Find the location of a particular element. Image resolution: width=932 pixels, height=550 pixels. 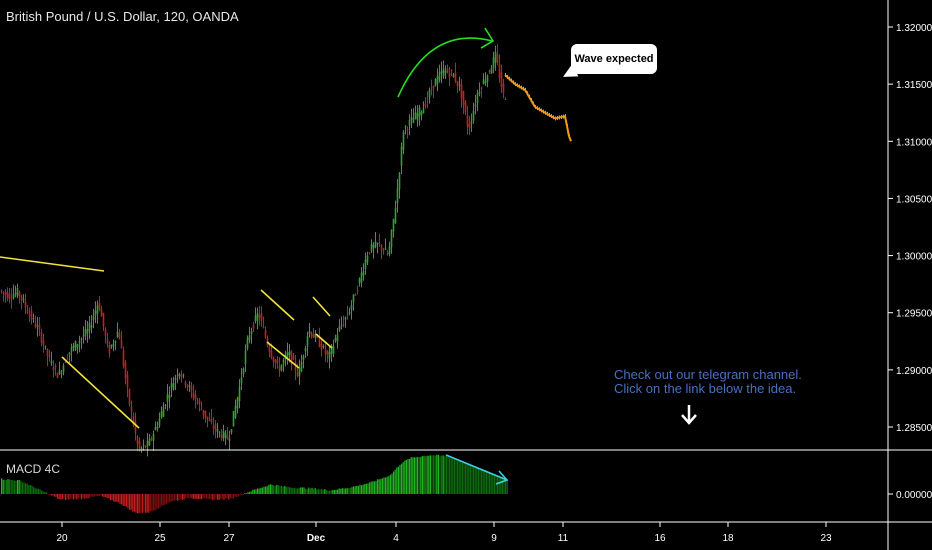

price-tick-label: 1.30000 is located at coordinates (914, 257).